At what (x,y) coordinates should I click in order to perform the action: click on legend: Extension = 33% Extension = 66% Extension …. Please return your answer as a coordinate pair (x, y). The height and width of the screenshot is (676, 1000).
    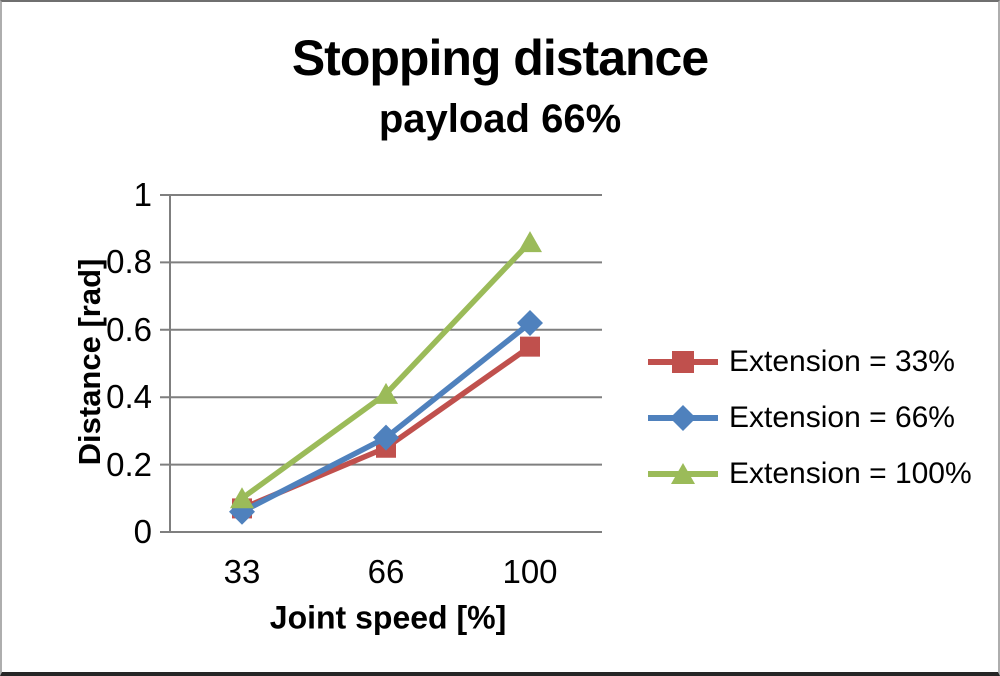
    Looking at the image, I should click on (809, 418).